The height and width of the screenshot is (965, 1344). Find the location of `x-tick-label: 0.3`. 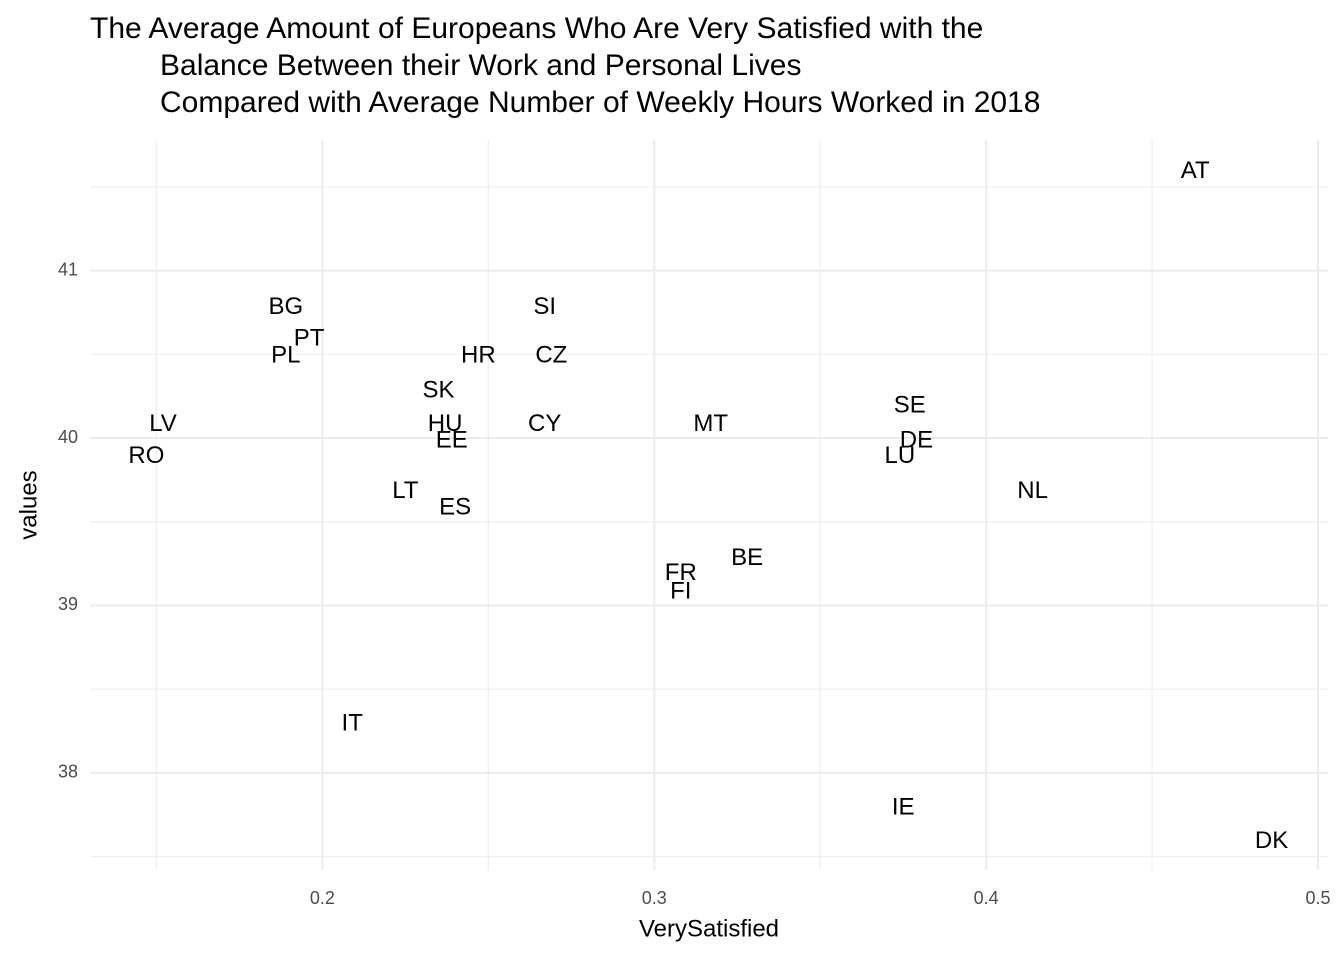

x-tick-label: 0.3 is located at coordinates (654, 898).